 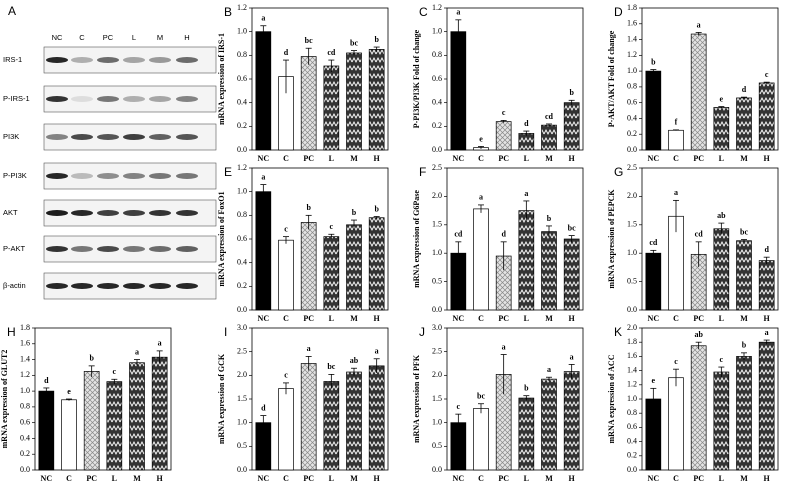 What do you see at coordinates (14, 248) in the screenshot?
I see `protein-label: P-AKT` at bounding box center [14, 248].